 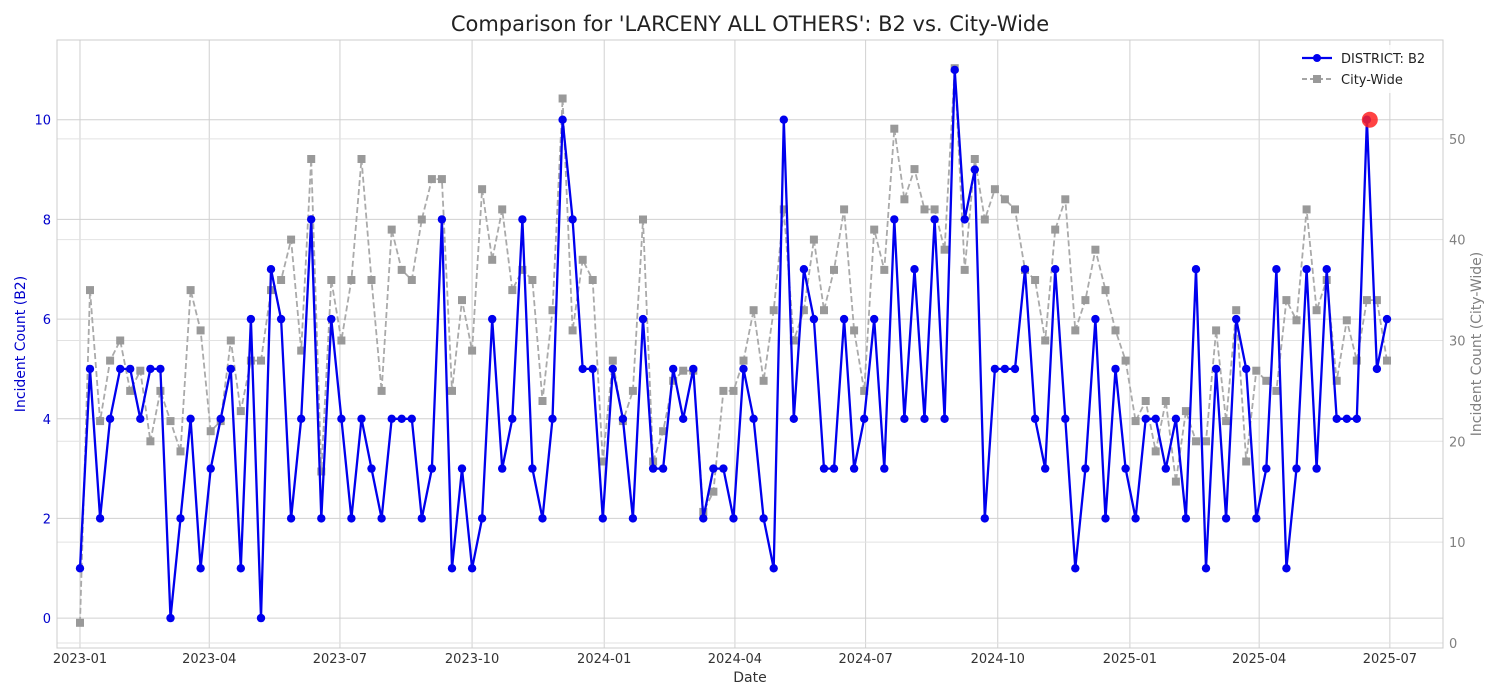 I want to click on legend-city-marker, so click(x=1317, y=79).